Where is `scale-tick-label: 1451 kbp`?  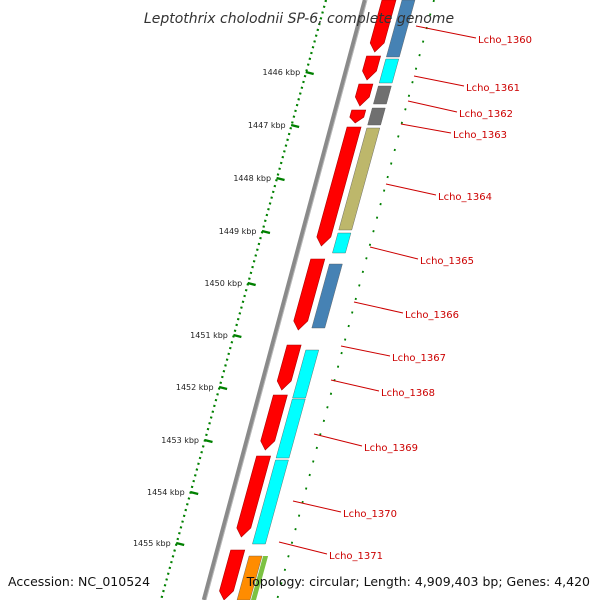 scale-tick-label: 1451 kbp is located at coordinates (209, 335).